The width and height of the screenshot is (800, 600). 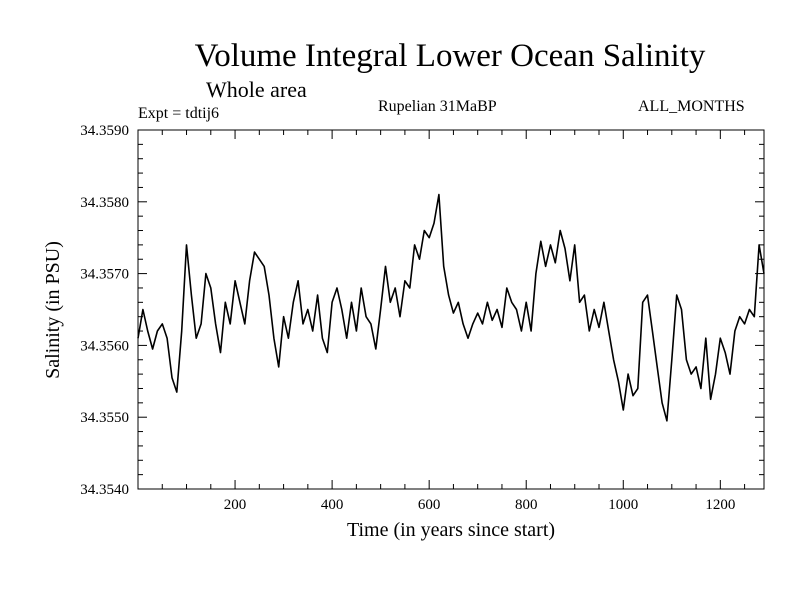 I want to click on months-label: ALL_MONTHS, so click(x=691, y=106).